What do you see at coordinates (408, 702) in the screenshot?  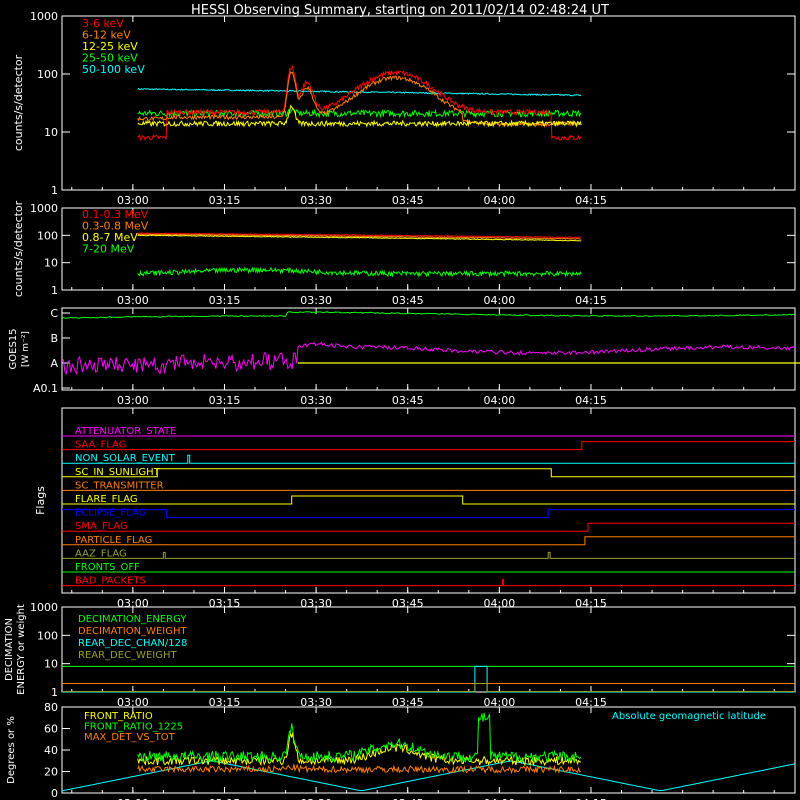 I see `decimation-xtick-label: 03:45` at bounding box center [408, 702].